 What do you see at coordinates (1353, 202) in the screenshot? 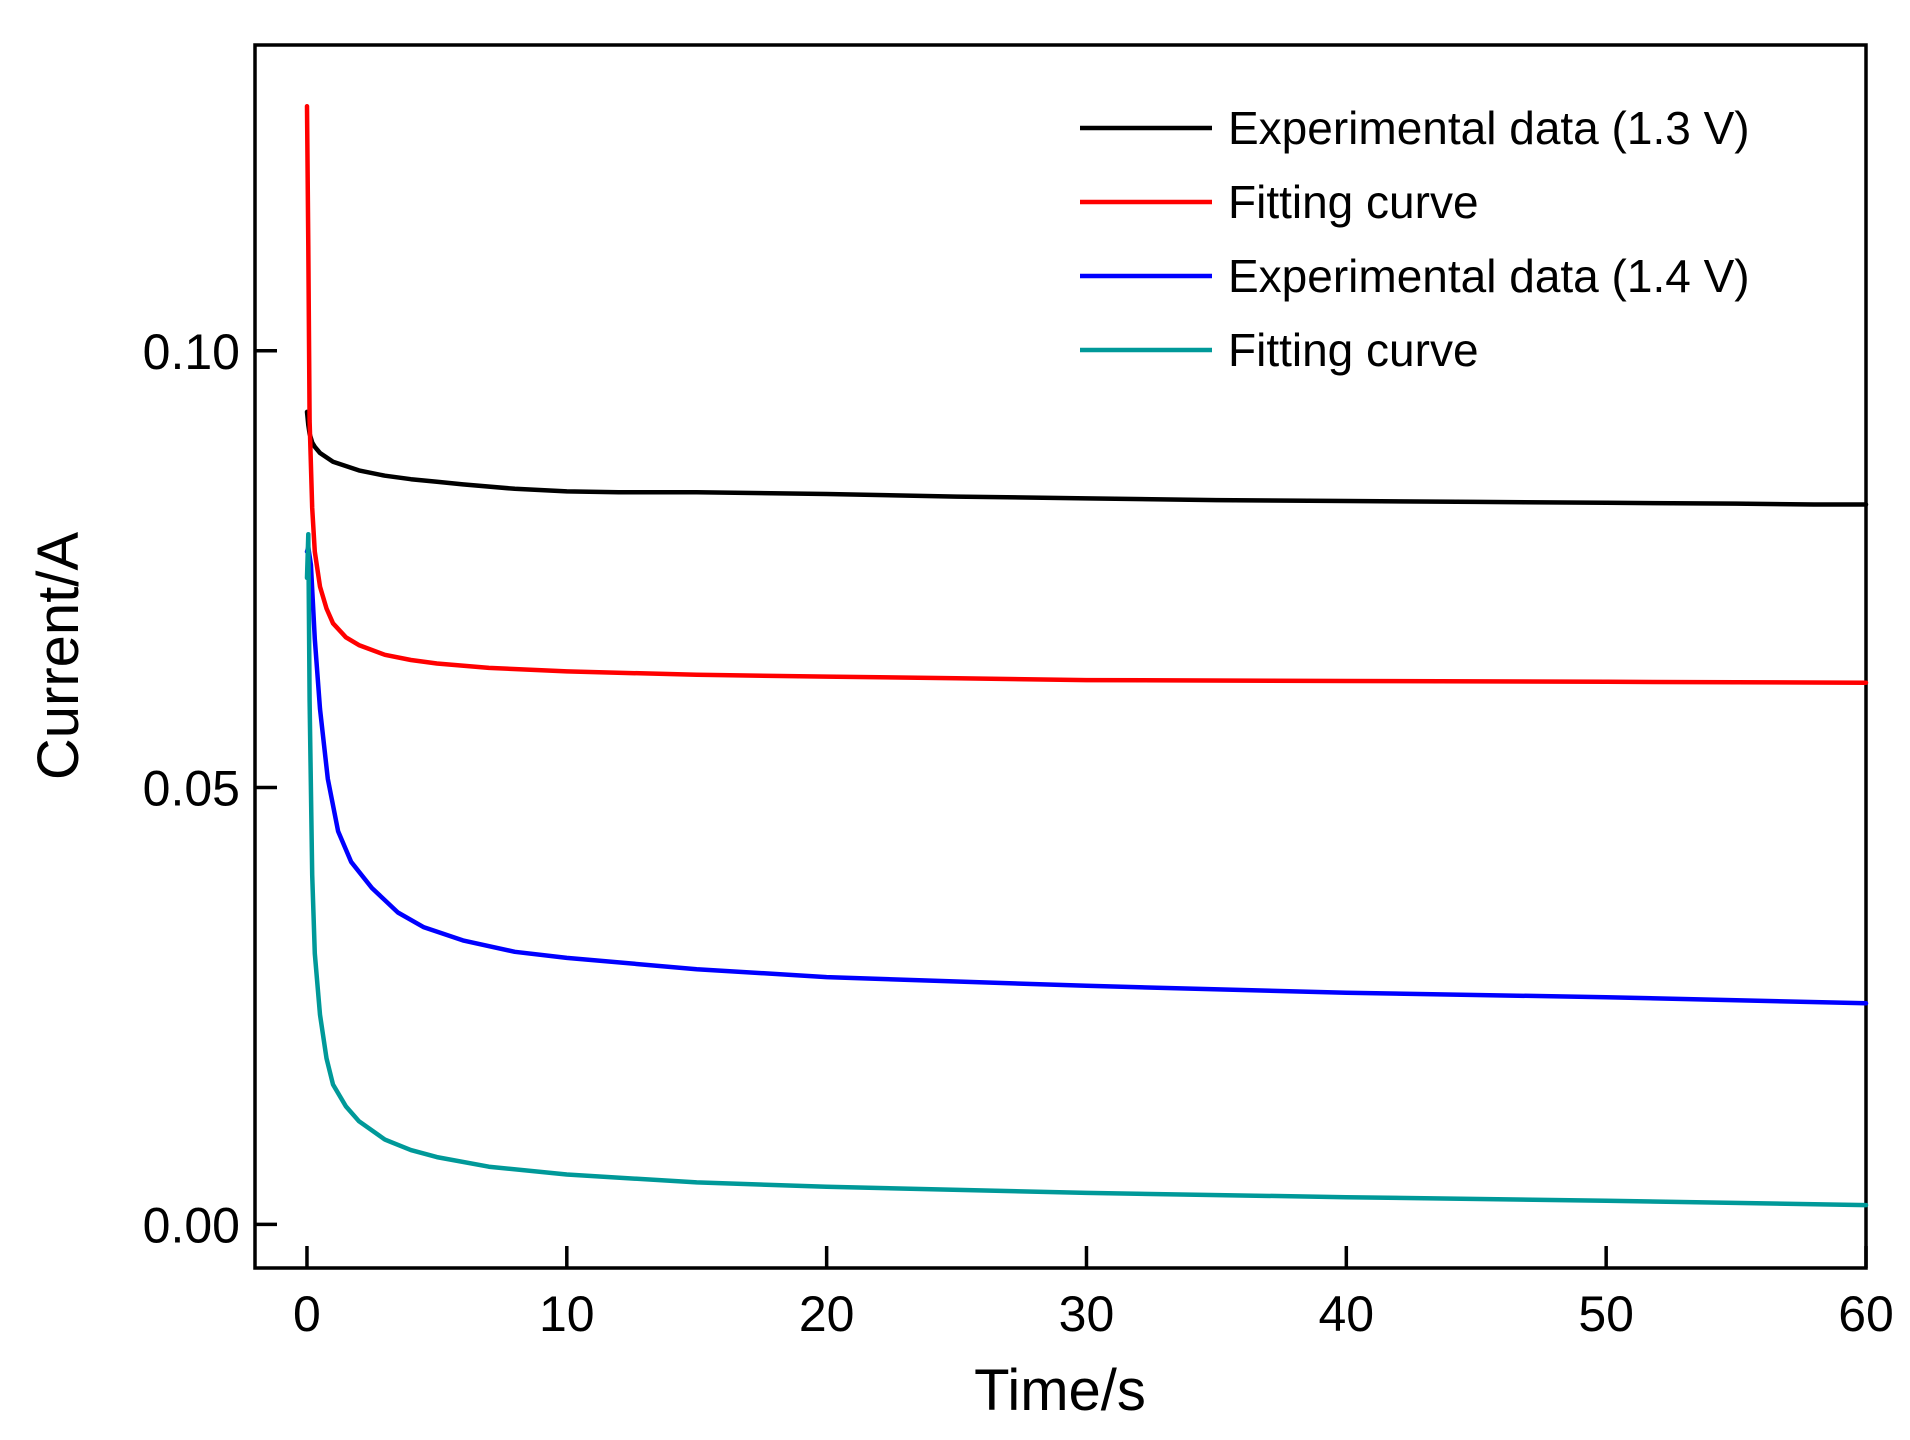
I see `legend-label-2: Fitting curve` at bounding box center [1353, 202].